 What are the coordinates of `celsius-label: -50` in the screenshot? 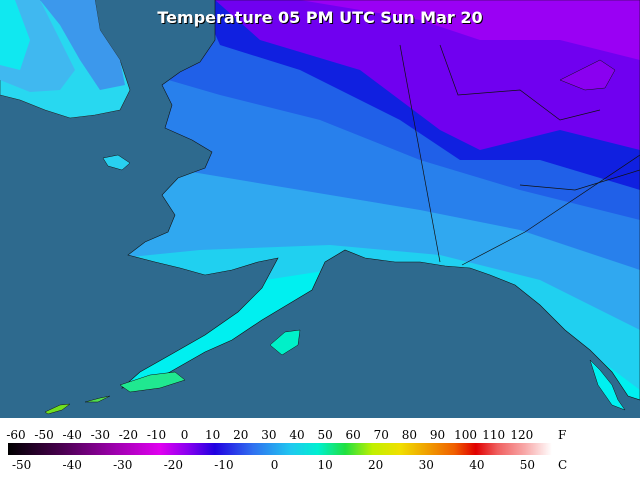 It's located at (21, 465).